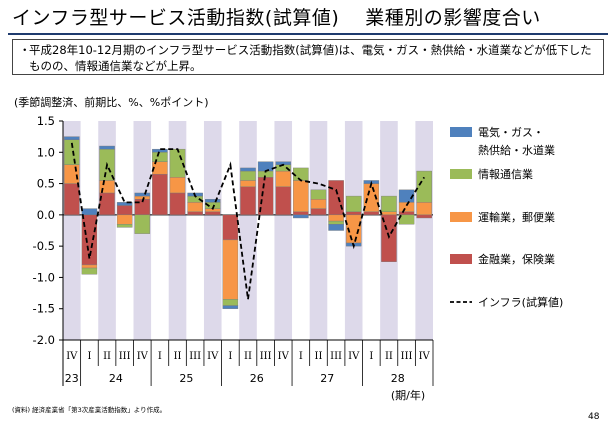  I want to click on page-title: インフラ型サービス活動指数(試算値) 業種別の影響度合い, so click(312, 16).